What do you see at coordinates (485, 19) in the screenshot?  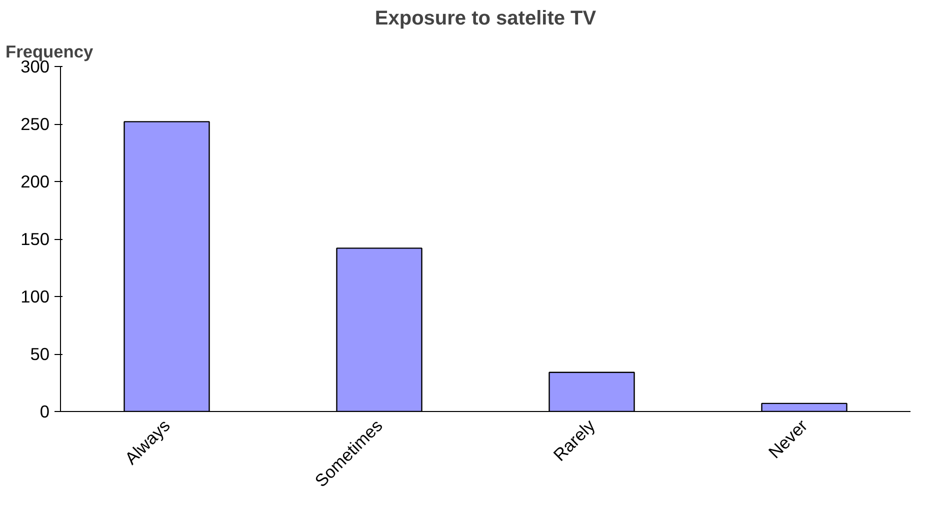 I see `chart-title: Exposure to satelite TV` at bounding box center [485, 19].